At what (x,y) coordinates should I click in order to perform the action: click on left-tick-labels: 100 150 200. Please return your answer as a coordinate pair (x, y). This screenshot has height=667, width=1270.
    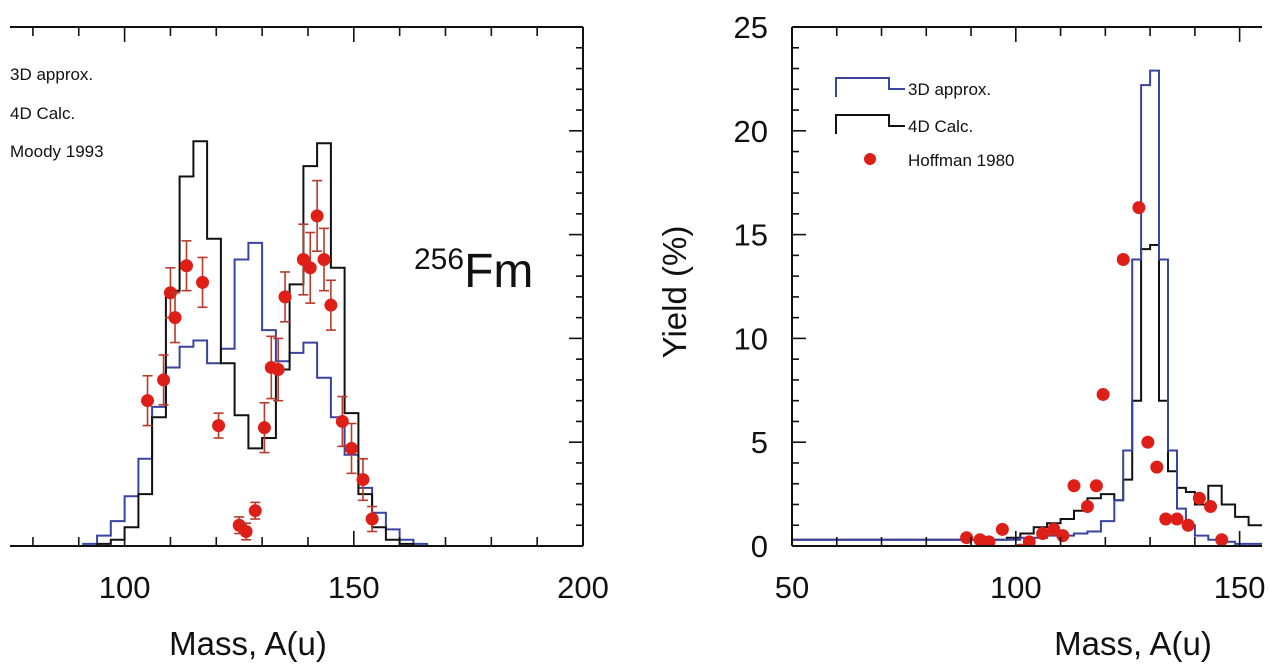
    Looking at the image, I should click on (354, 587).